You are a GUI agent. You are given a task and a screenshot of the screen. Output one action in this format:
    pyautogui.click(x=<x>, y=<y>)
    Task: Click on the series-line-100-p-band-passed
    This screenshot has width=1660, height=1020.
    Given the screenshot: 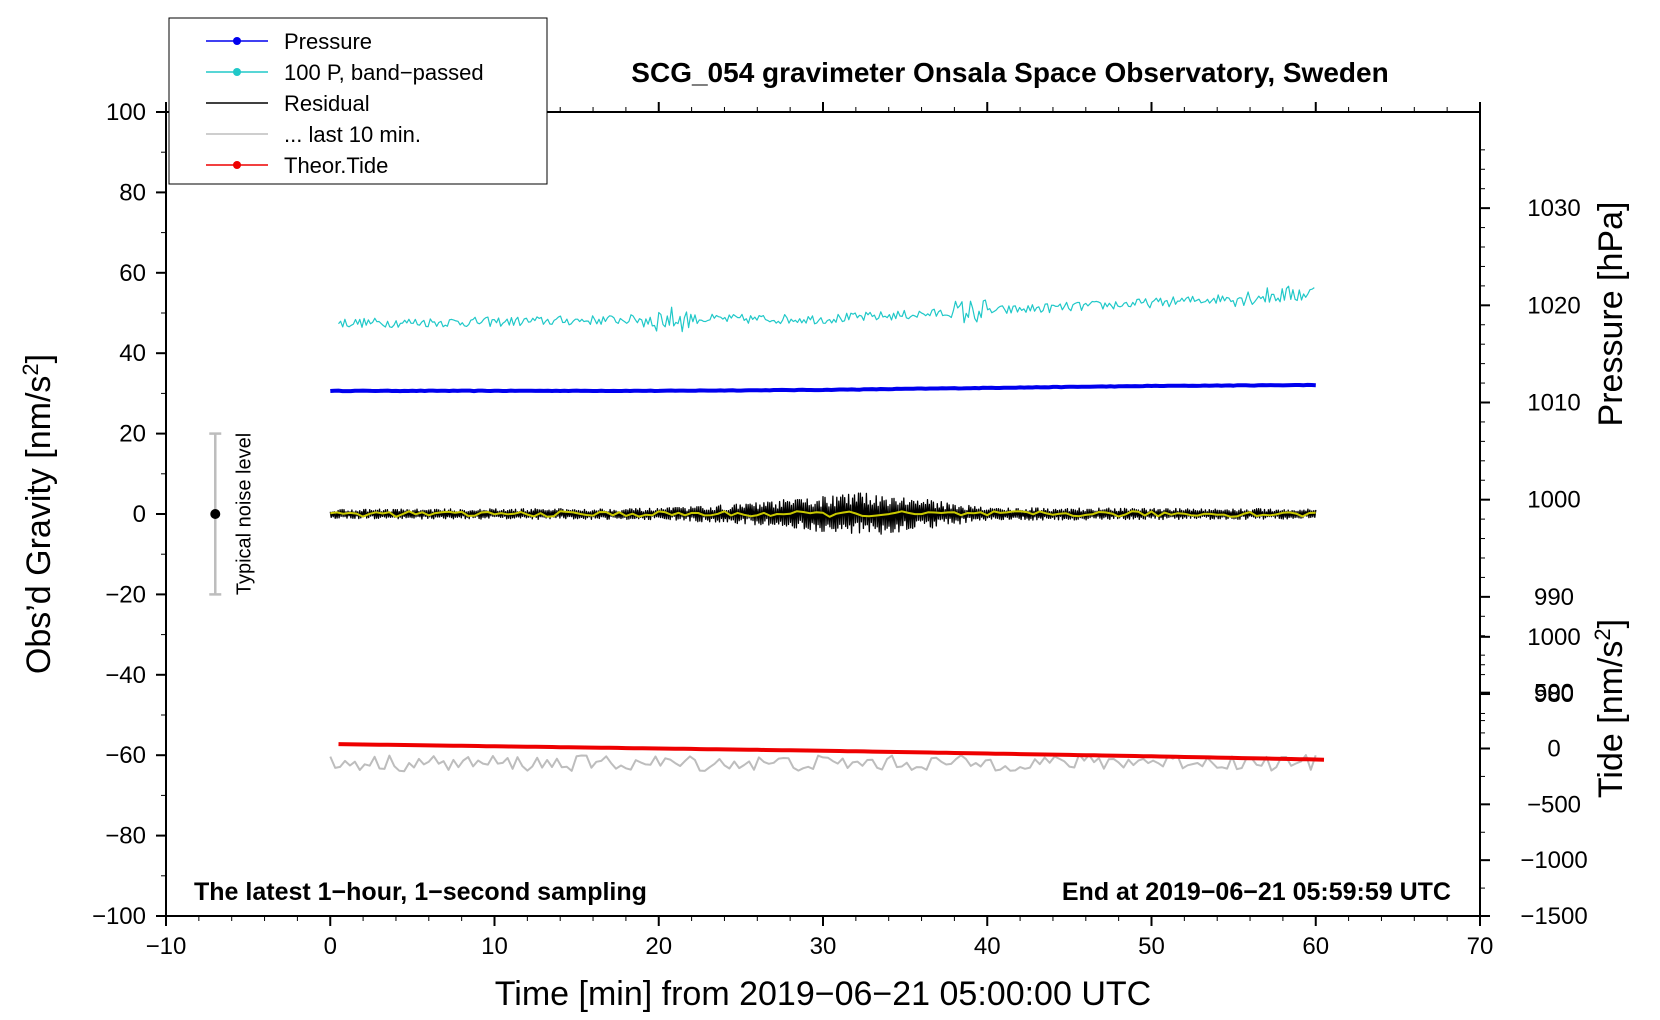 What is the action you would take?
    pyautogui.click(x=826, y=309)
    